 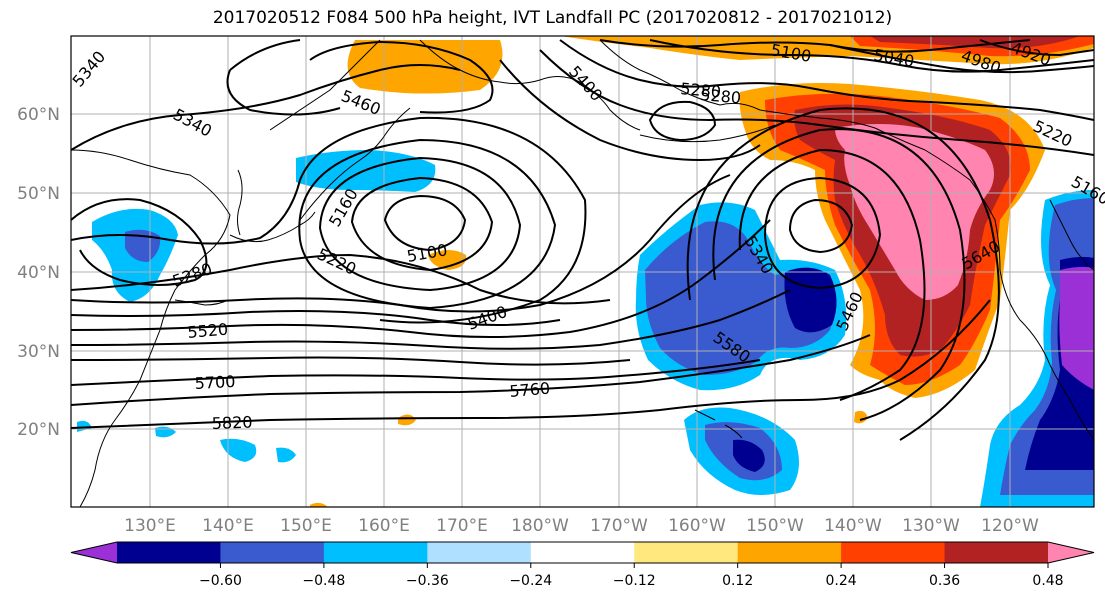 I want to click on lon-label: 160°W, so click(x=697, y=526).